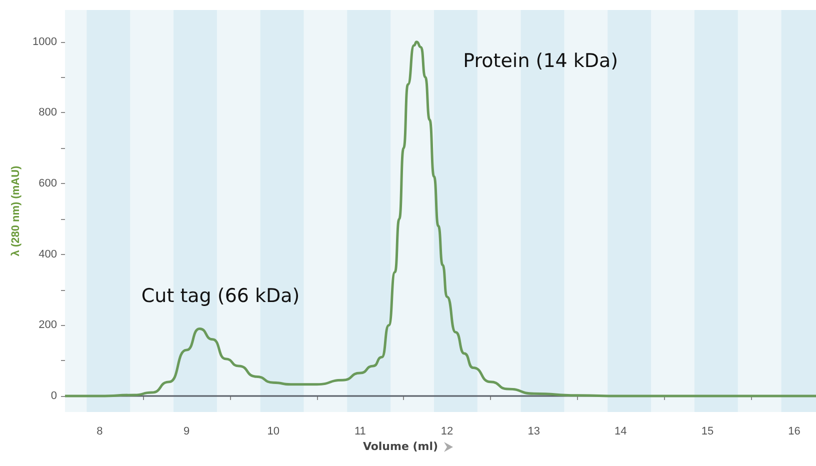 This screenshot has height=466, width=816. Describe the element at coordinates (540, 61) in the screenshot. I see `annotation: Protein (14 kDa)` at that location.